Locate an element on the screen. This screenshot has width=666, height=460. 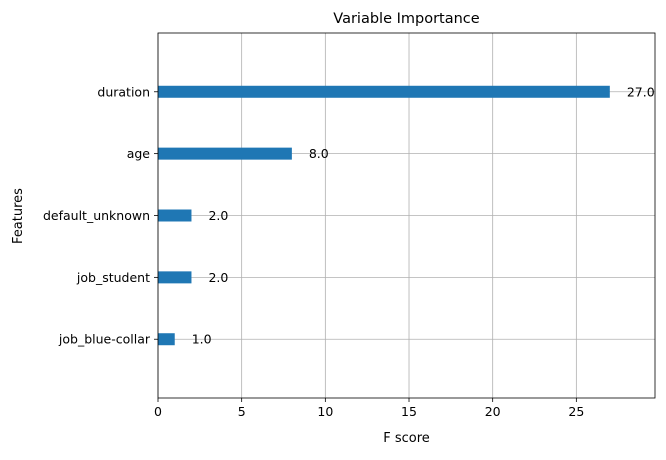
x-tick-label: 20 is located at coordinates (493, 411).